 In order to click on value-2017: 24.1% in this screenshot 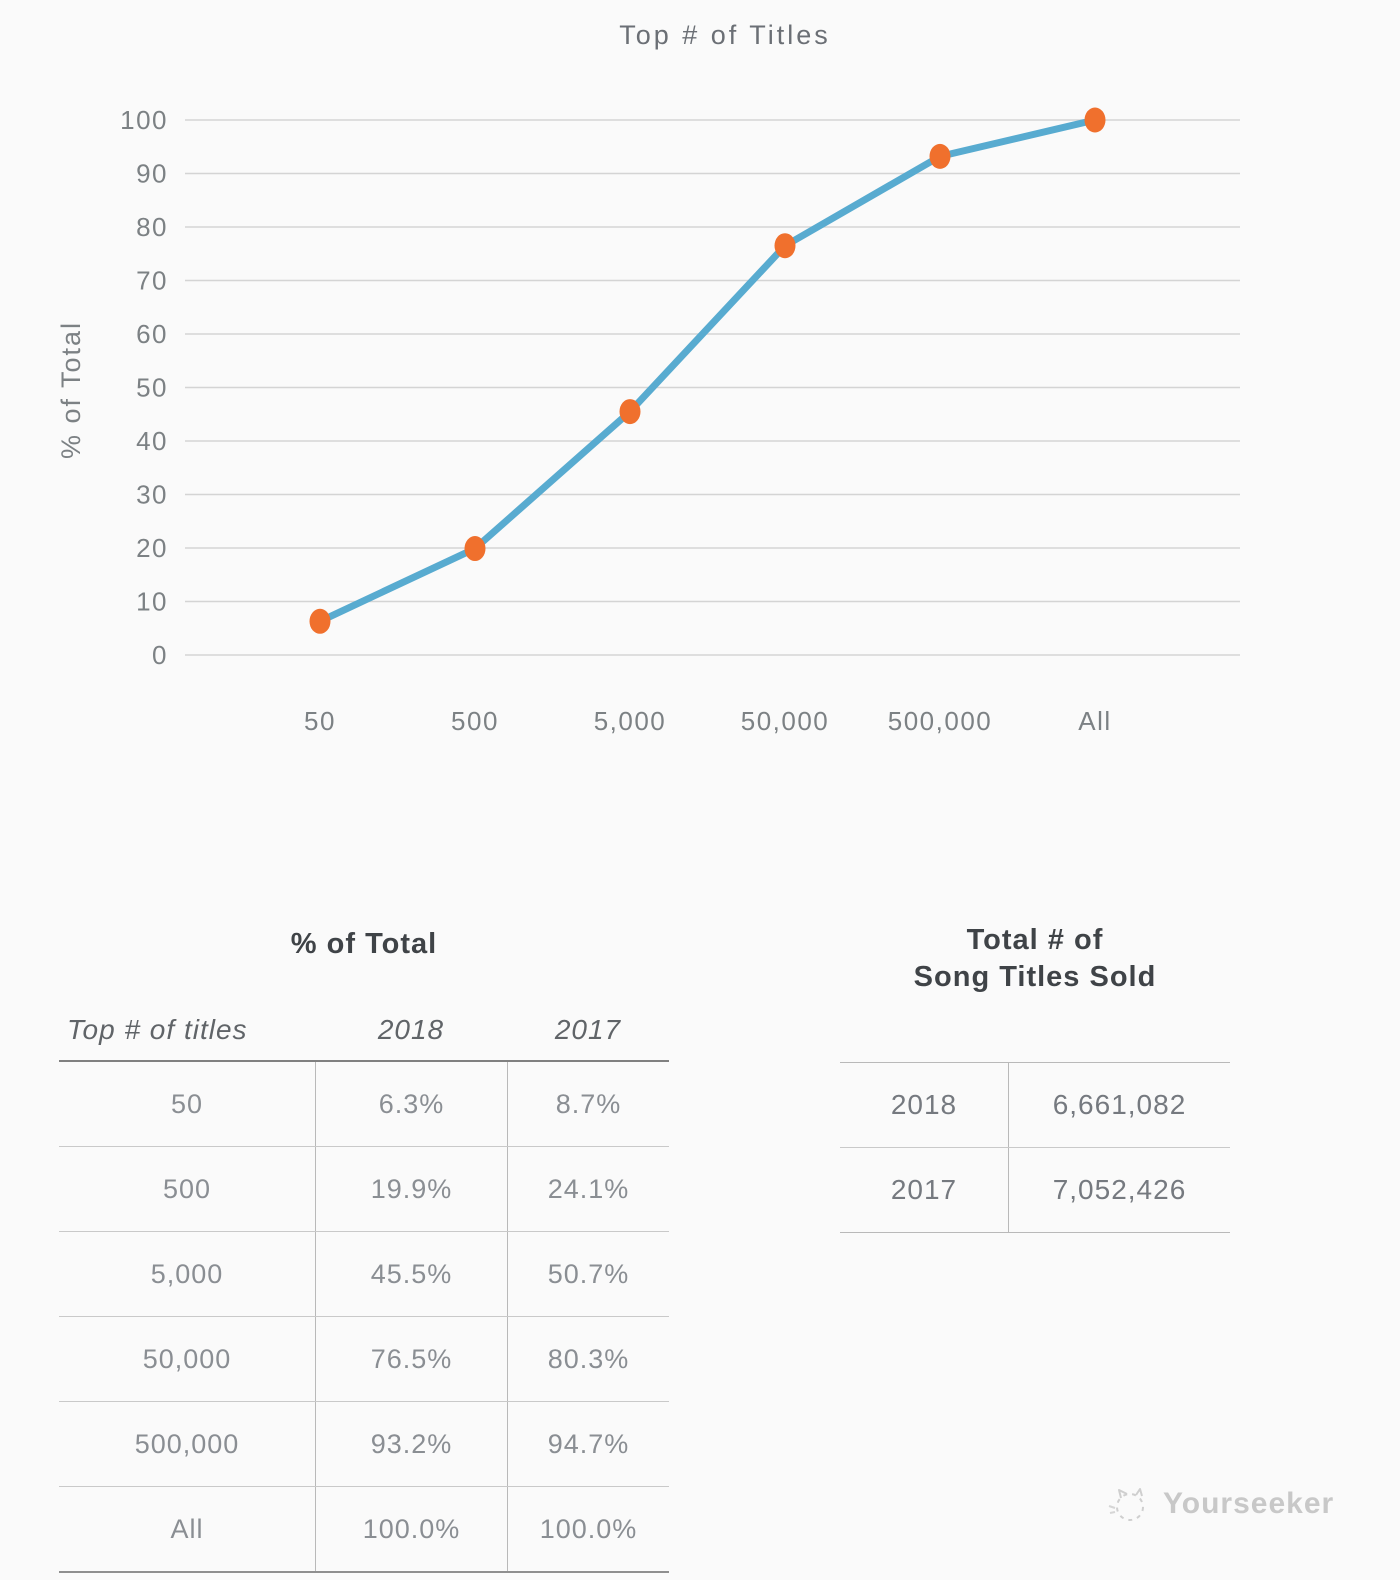, I will do `click(588, 1189)`.